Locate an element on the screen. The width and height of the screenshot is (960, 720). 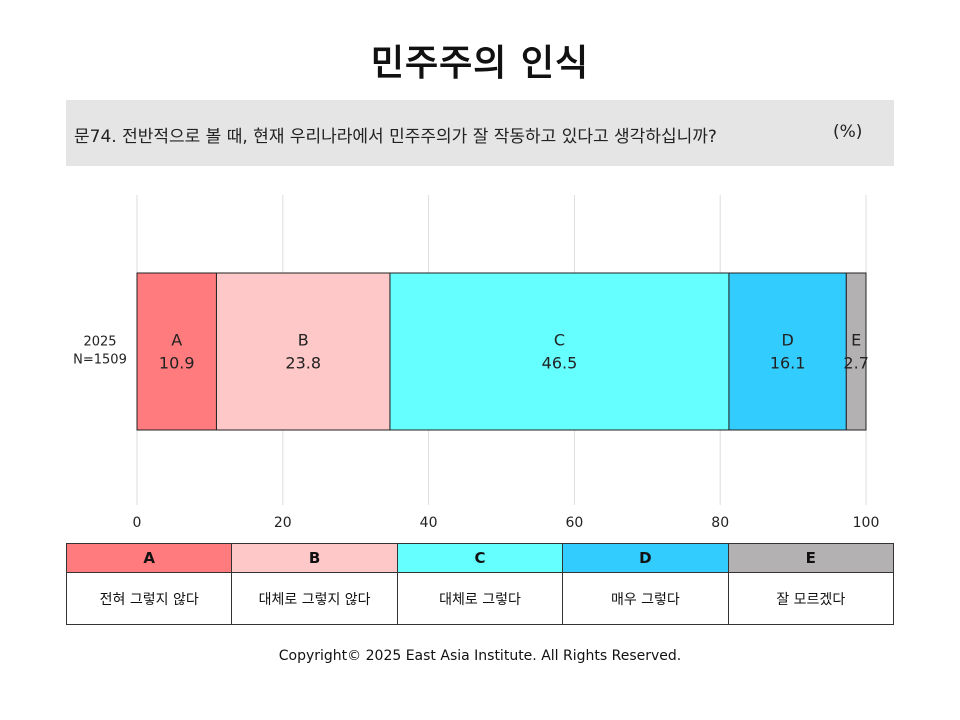
legend-key-e: E is located at coordinates (811, 558).